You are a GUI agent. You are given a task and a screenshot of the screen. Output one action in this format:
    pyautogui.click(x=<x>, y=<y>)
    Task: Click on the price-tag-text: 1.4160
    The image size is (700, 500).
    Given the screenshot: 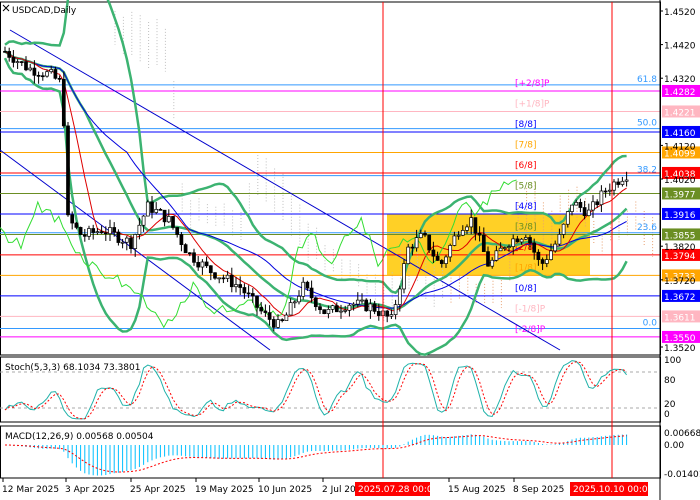 What is the action you would take?
    pyautogui.click(x=680, y=134)
    